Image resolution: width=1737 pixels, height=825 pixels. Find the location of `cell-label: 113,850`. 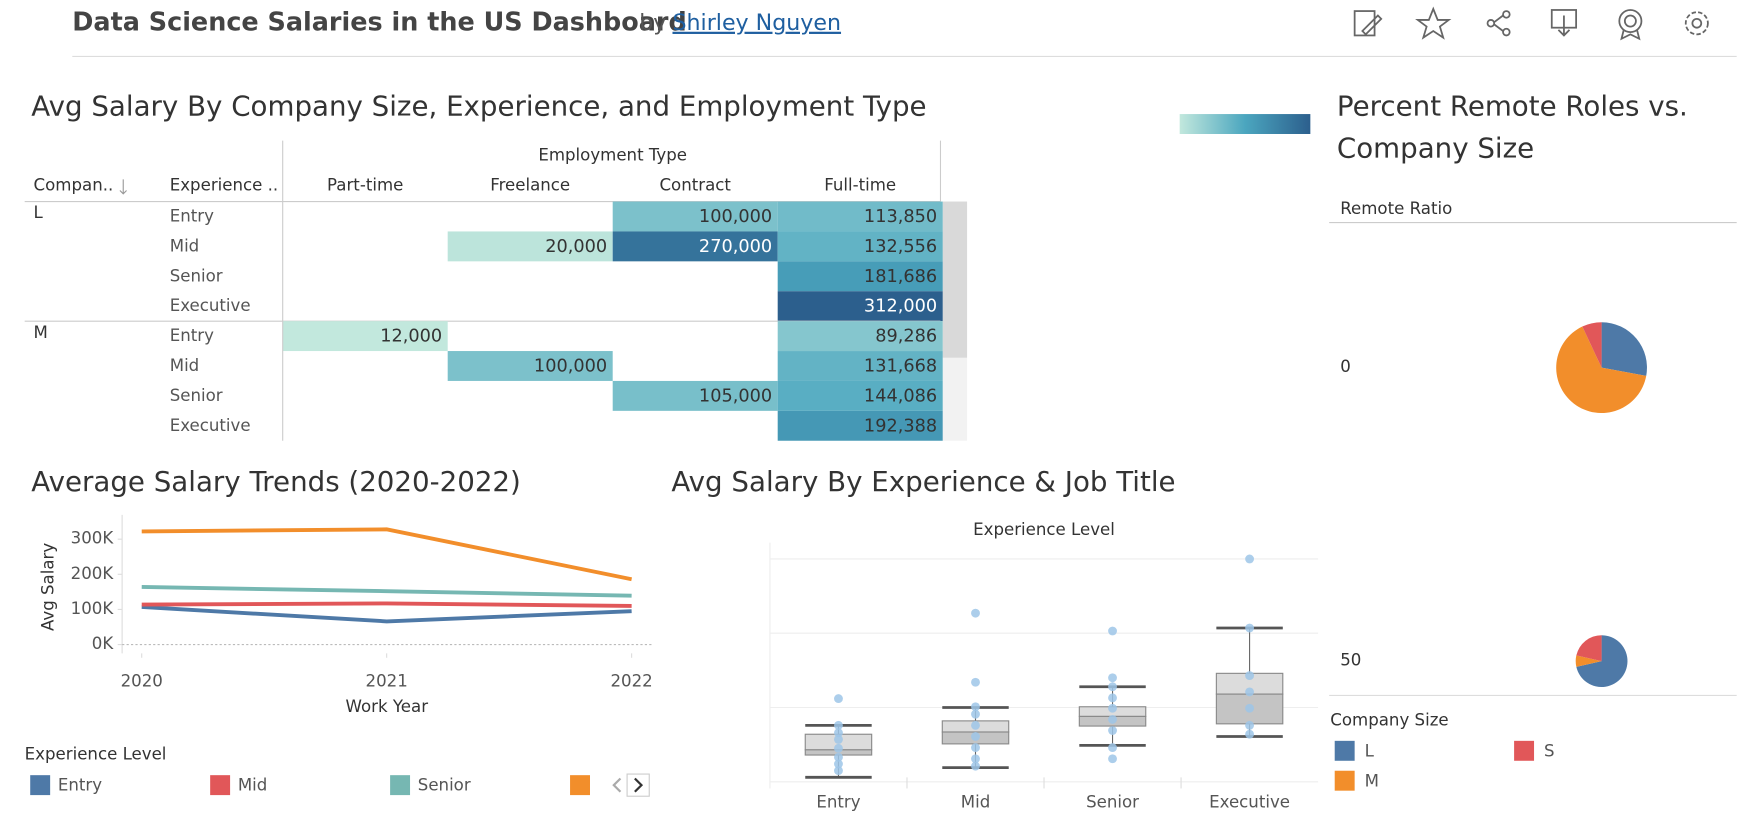

cell-label: 113,850 is located at coordinates (900, 217).